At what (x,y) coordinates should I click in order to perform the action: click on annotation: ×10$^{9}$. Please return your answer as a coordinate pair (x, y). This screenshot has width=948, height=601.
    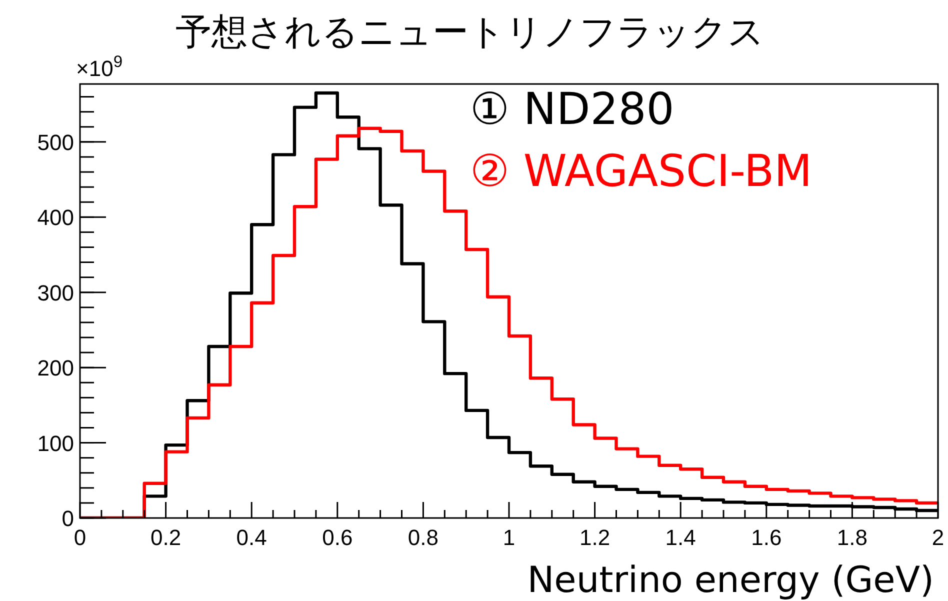
    Looking at the image, I should click on (99, 67).